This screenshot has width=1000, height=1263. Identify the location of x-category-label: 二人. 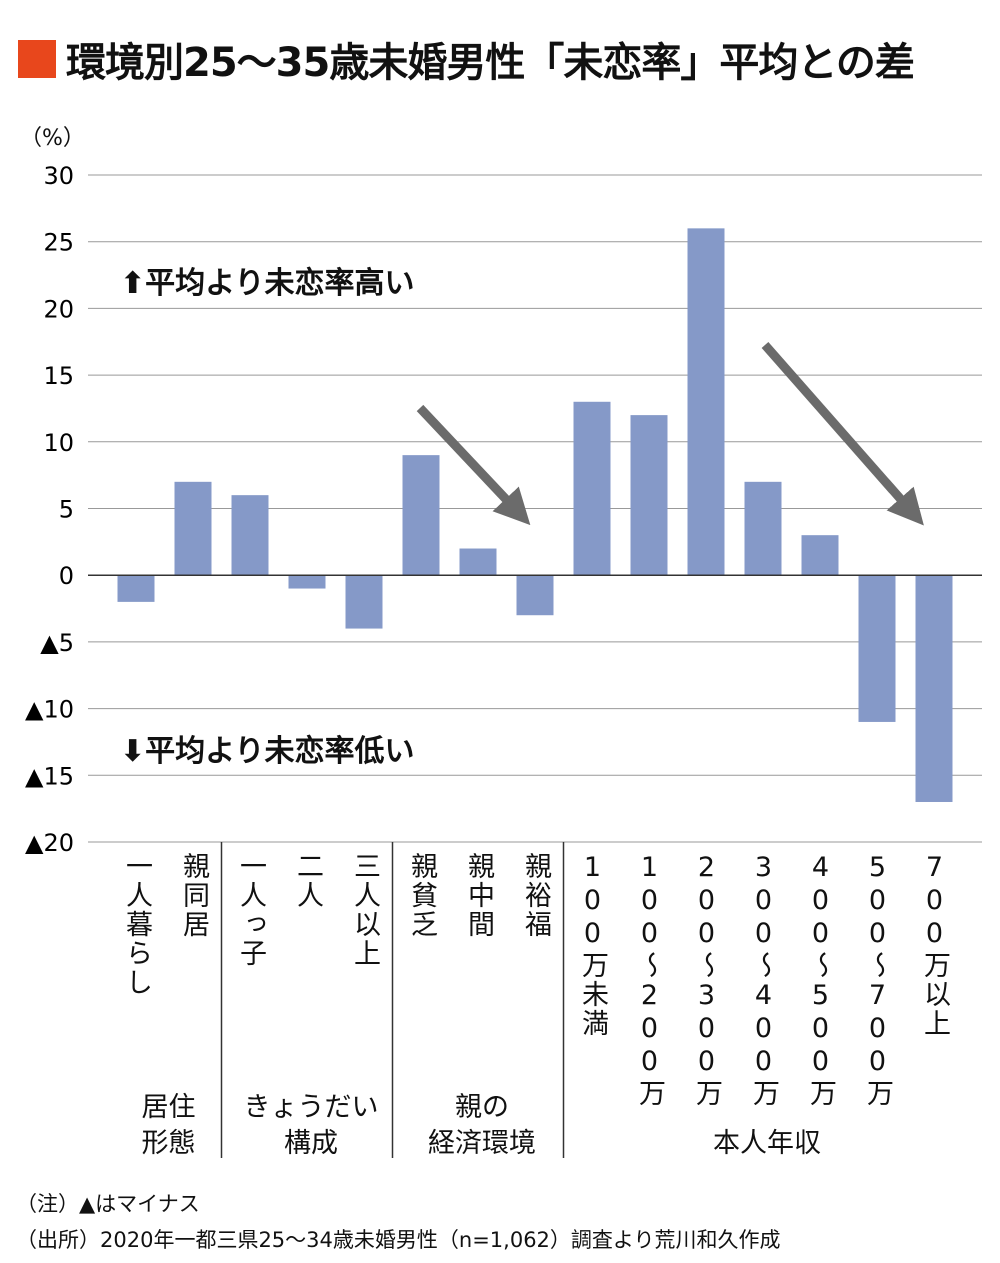
(307, 881).